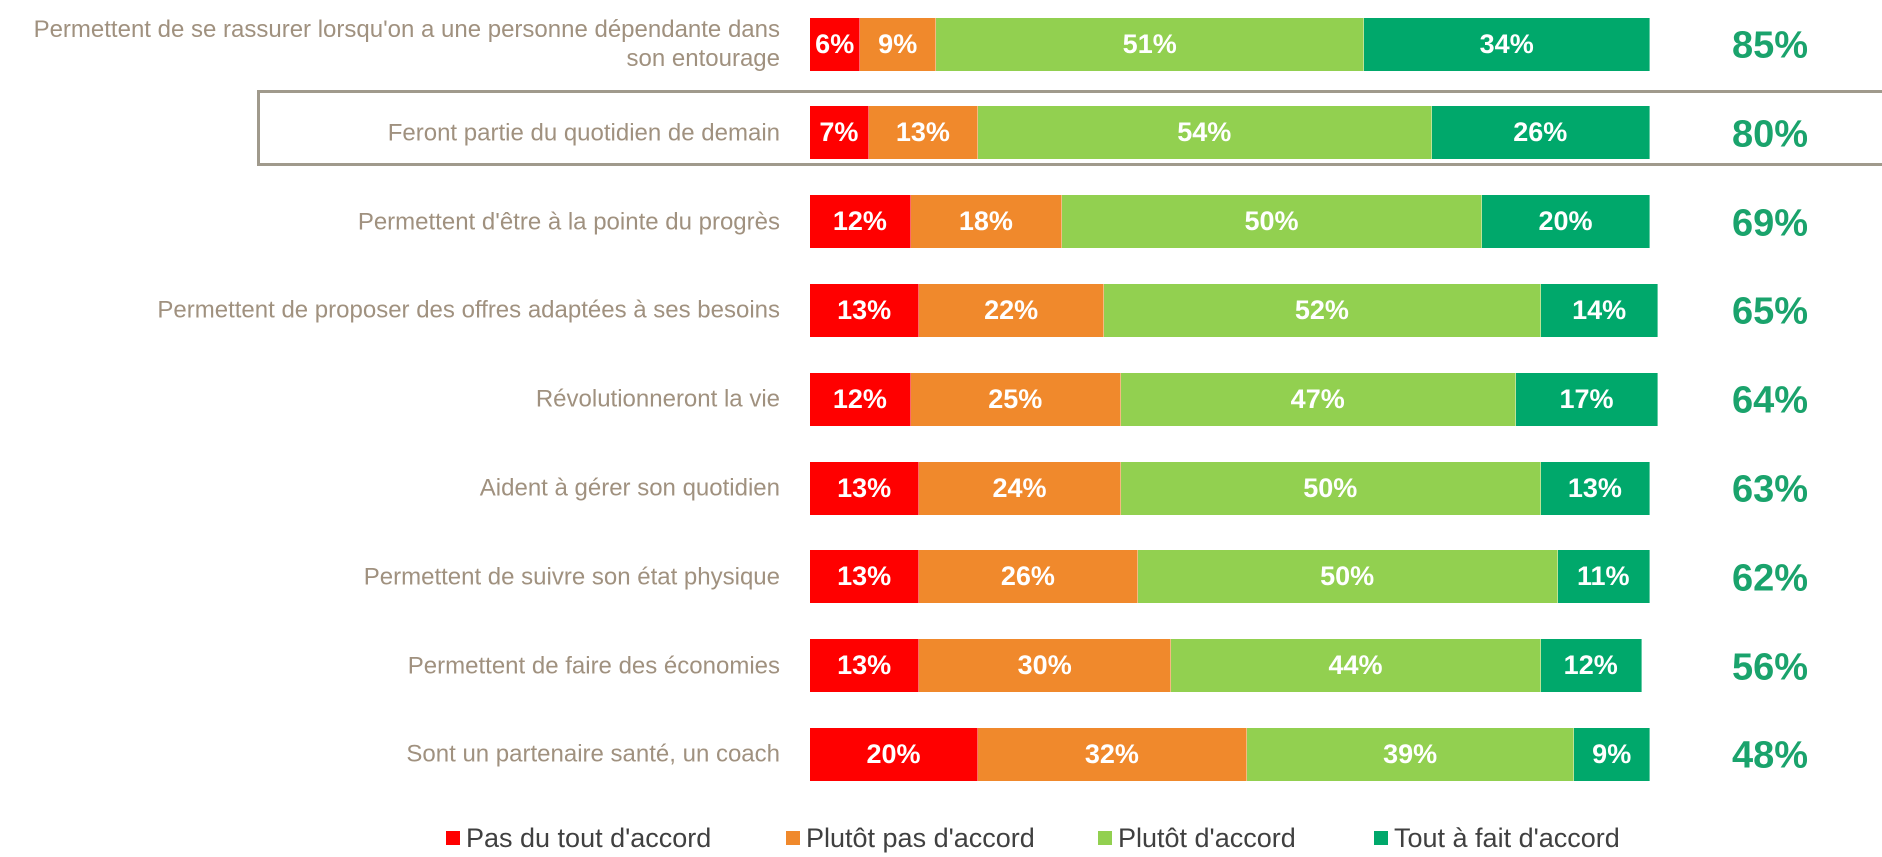 This screenshot has height=857, width=1882. I want to click on bar-value-label: 25%, so click(1015, 398).